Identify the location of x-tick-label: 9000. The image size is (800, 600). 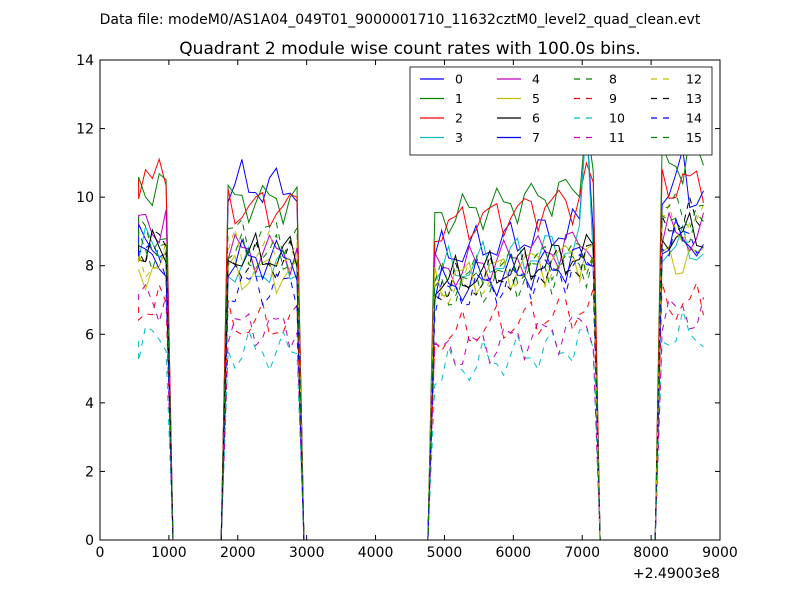
(720, 553).